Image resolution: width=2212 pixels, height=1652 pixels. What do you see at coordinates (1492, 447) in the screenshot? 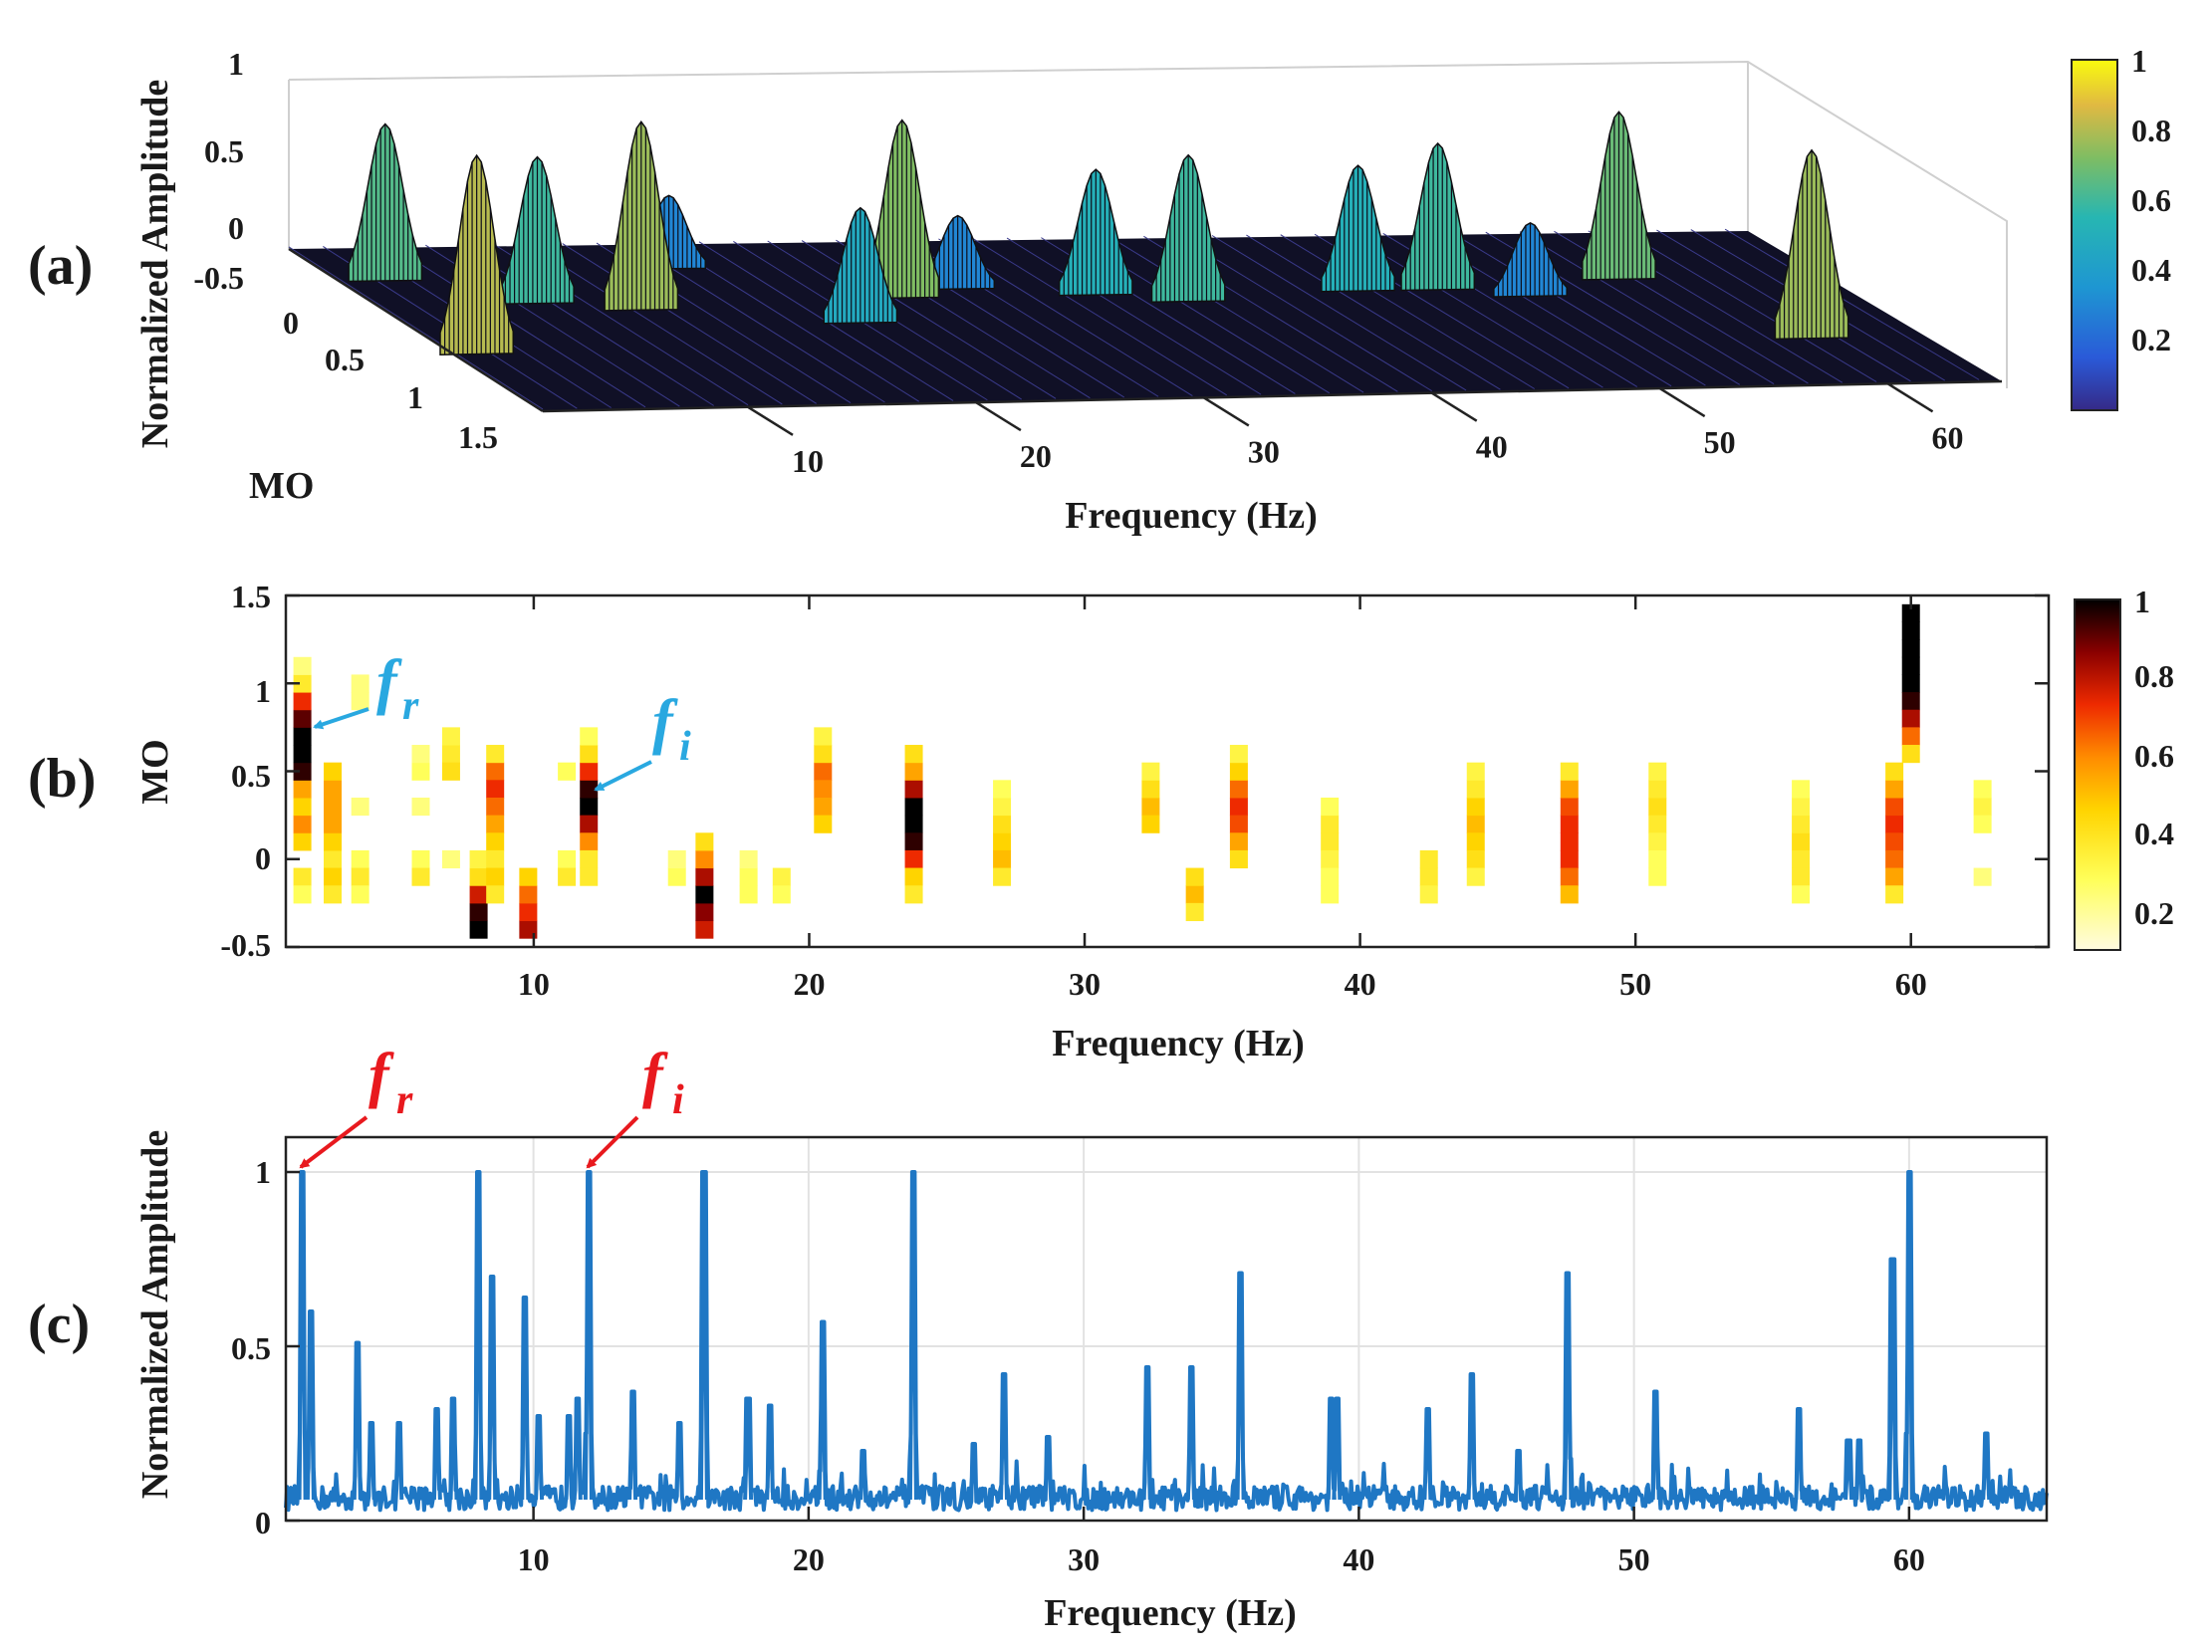
I see `panel-a-xtick: 40` at bounding box center [1492, 447].